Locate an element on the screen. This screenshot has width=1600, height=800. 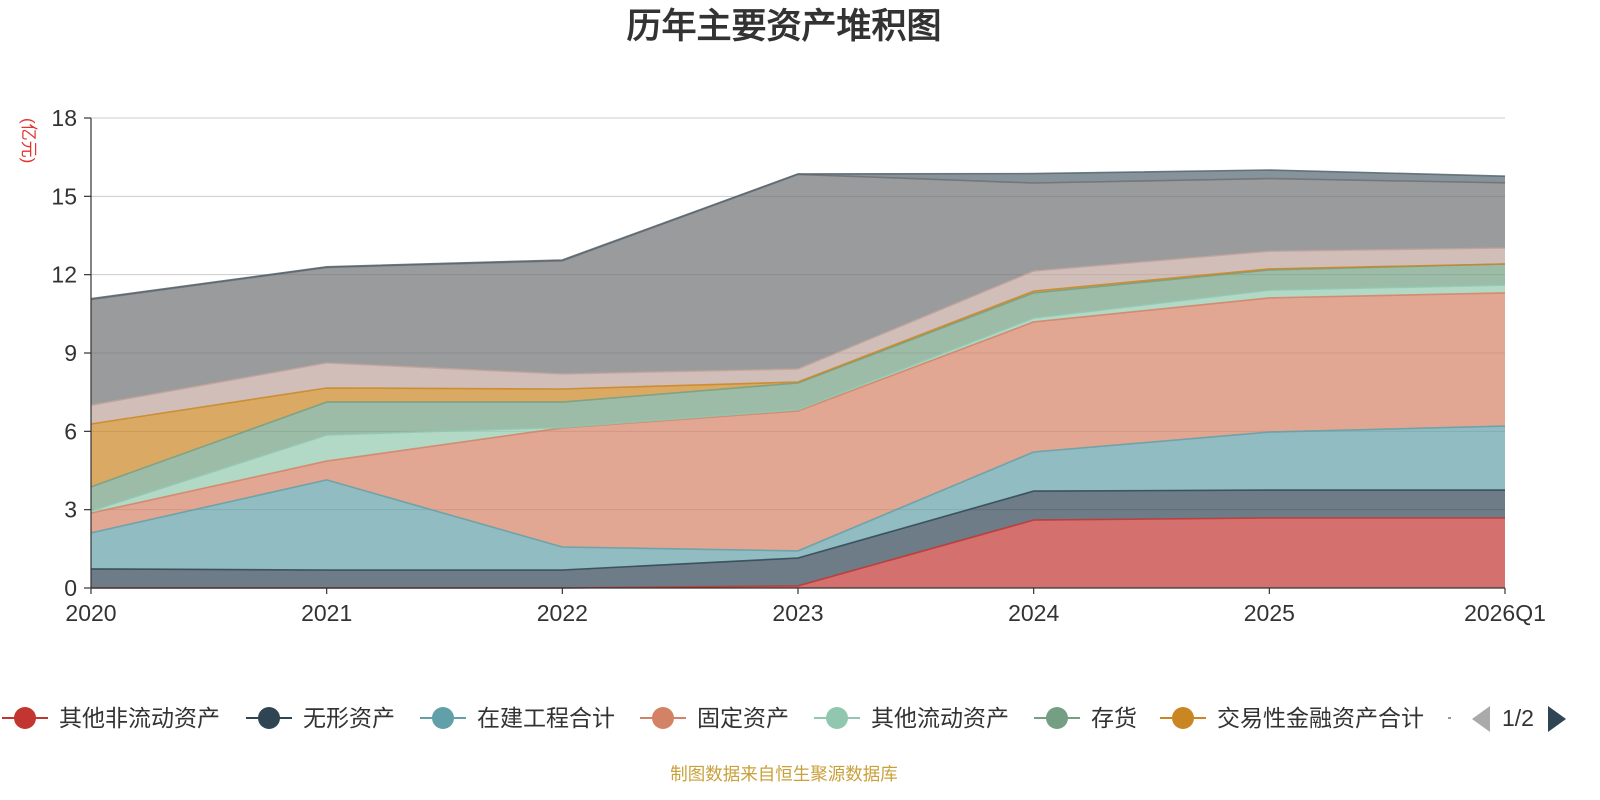
y-tick-label: 15 is located at coordinates (64, 196).